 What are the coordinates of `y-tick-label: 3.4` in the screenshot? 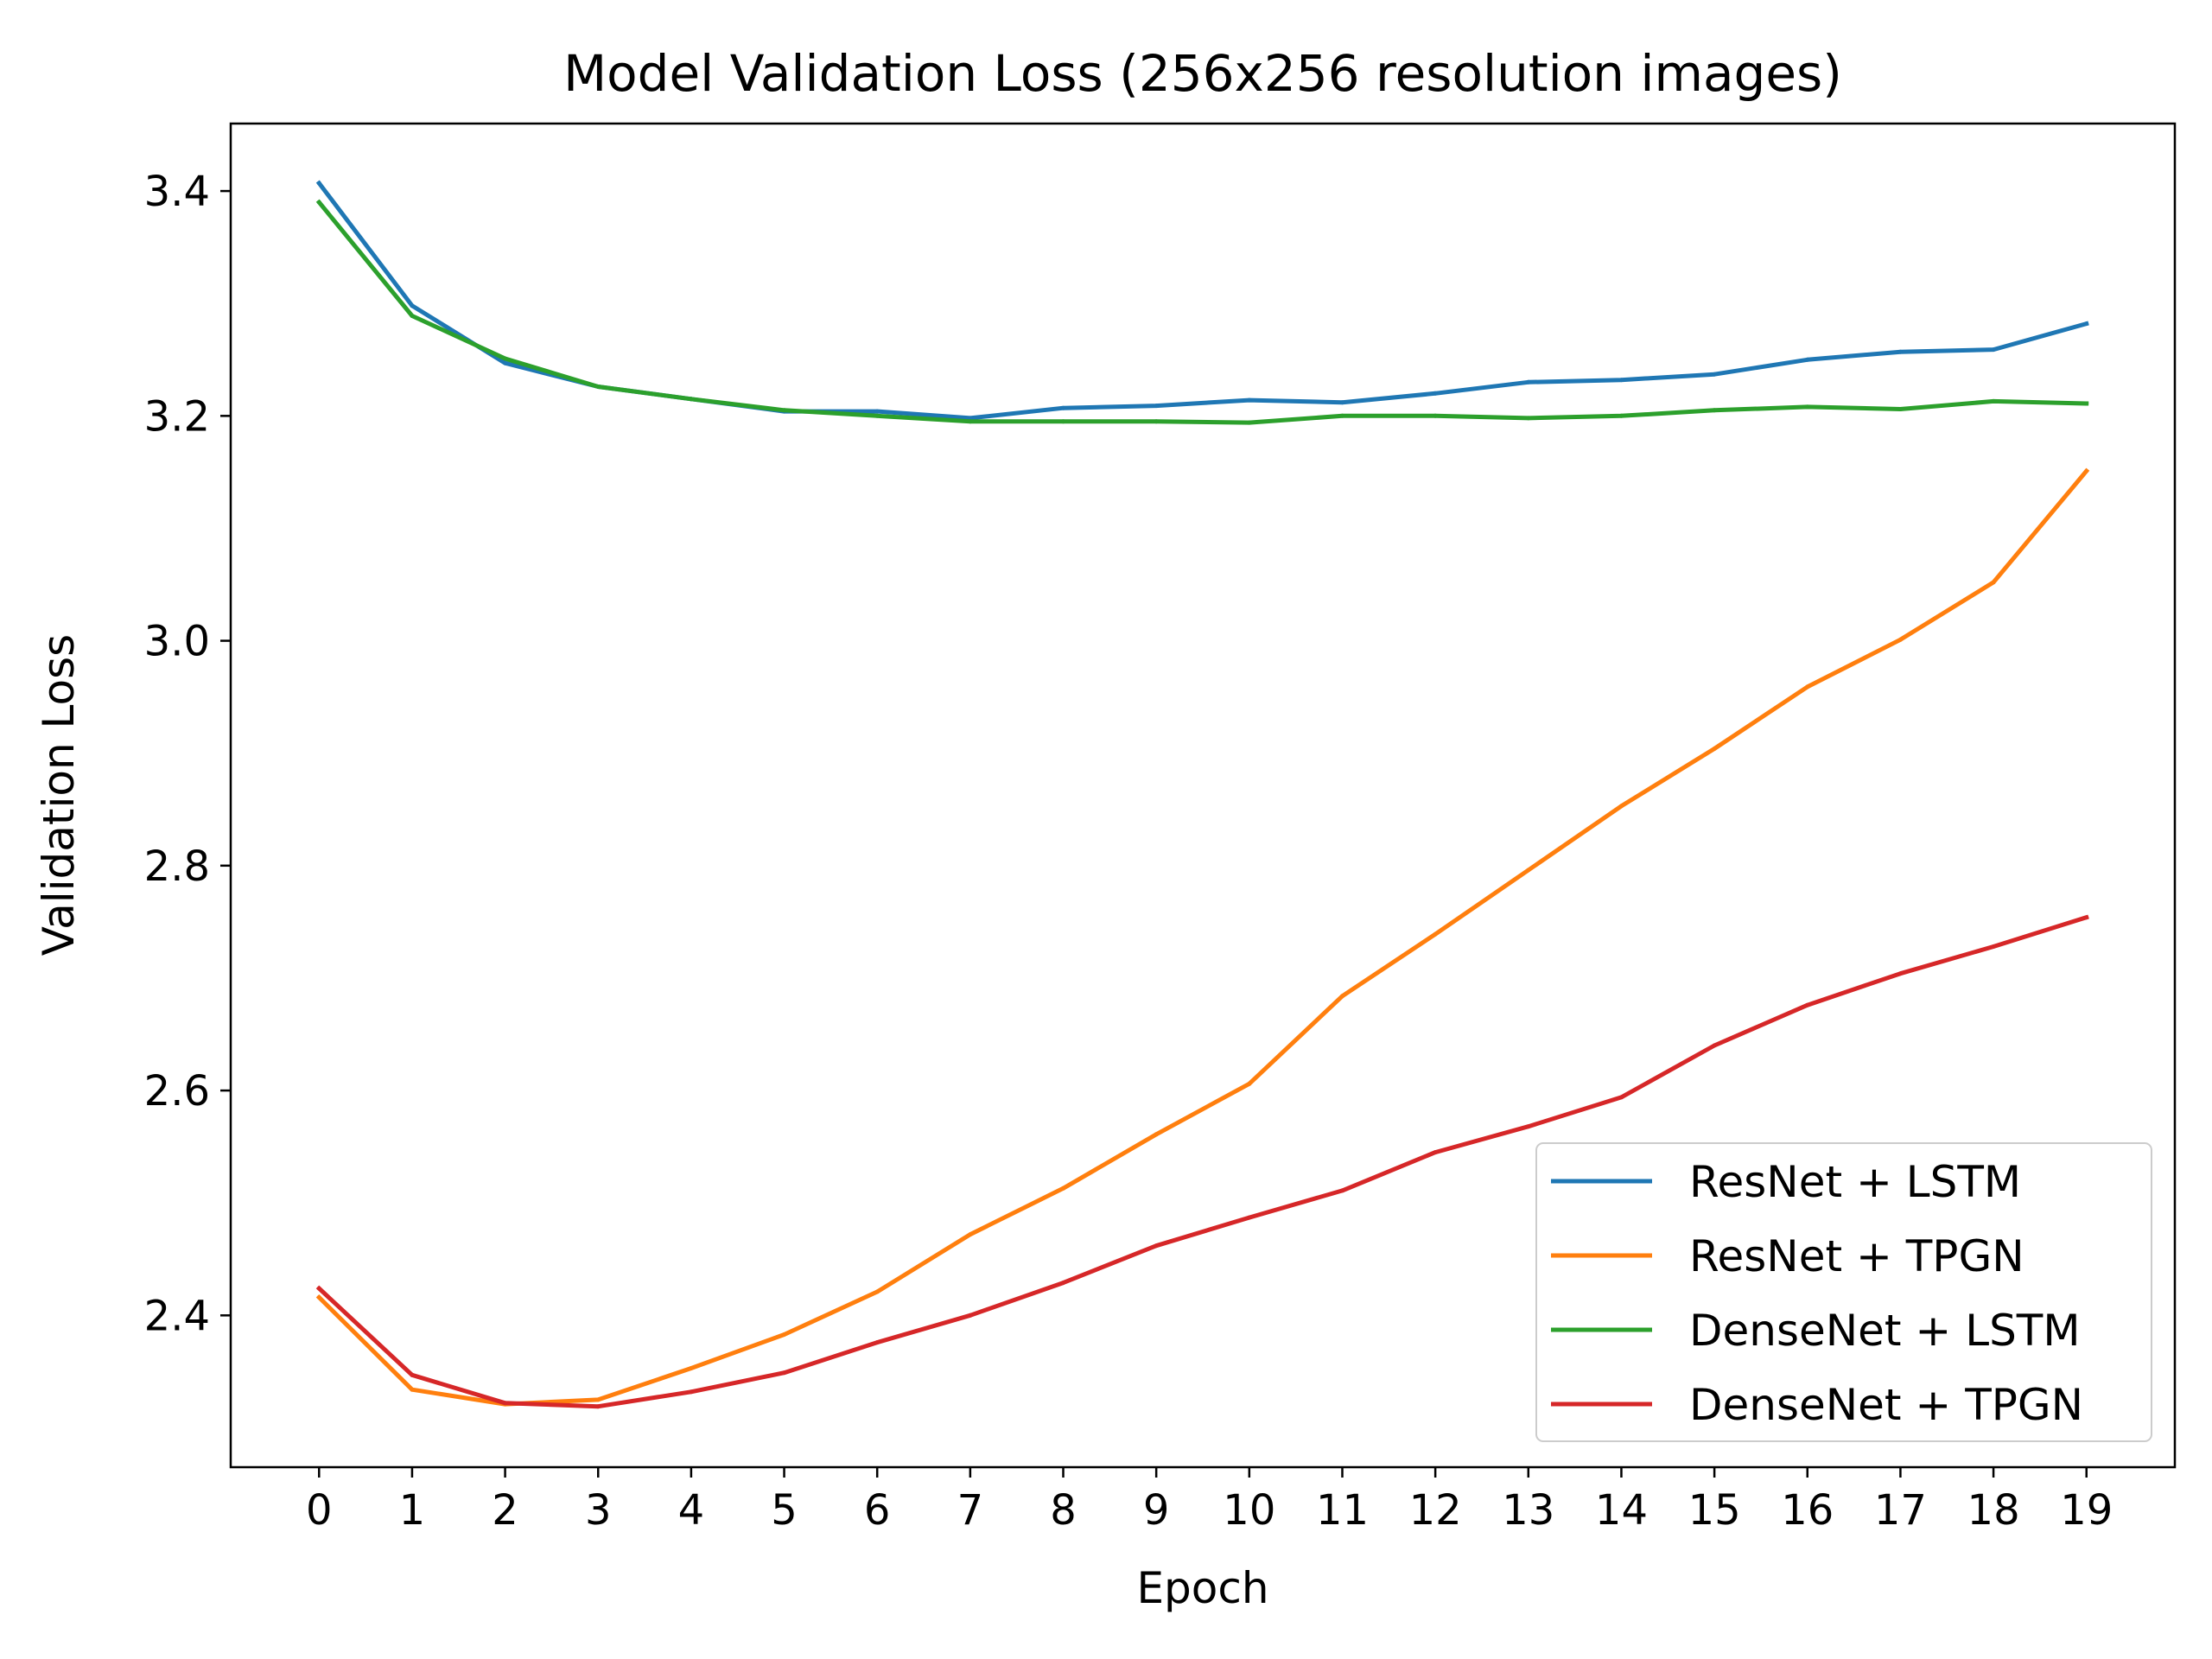 It's located at (177, 192).